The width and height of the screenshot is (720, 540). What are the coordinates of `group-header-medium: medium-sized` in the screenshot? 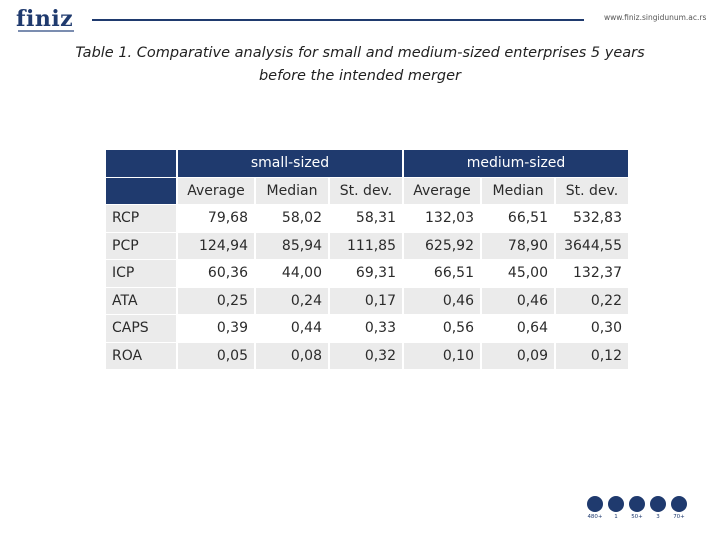 It's located at (517, 164).